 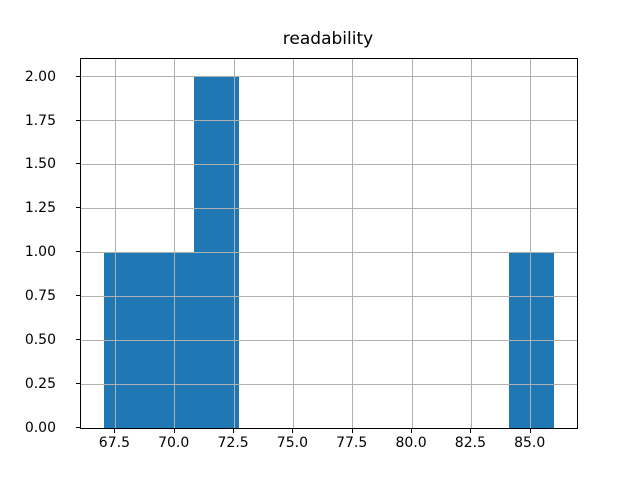 I want to click on y-tick-label: 1.75, so click(x=40, y=120).